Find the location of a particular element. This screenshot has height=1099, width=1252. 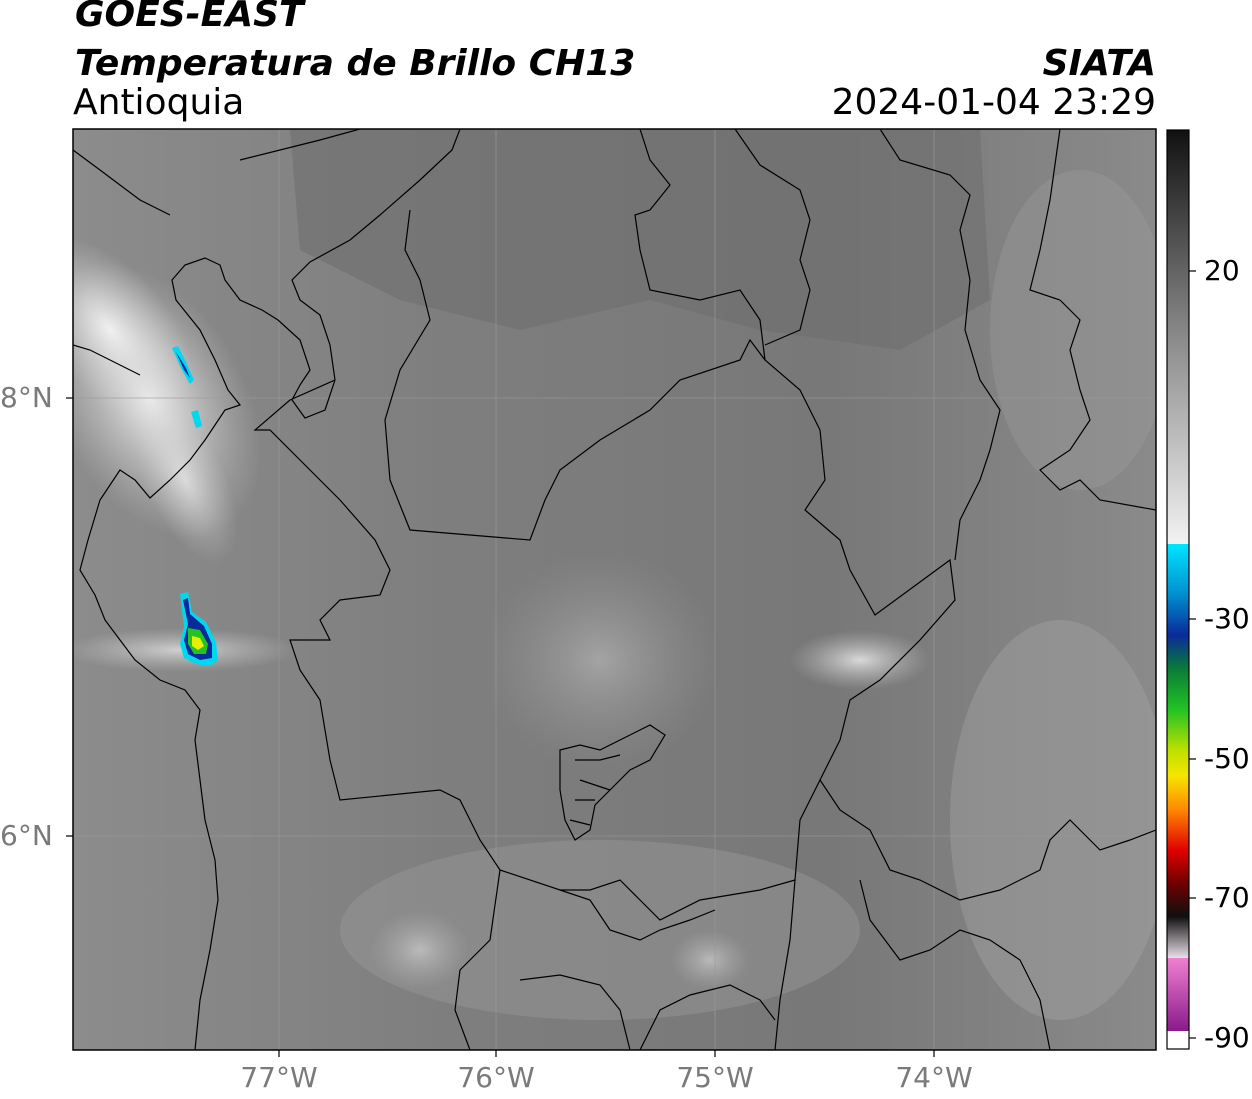

lon-label-75w: 75°W is located at coordinates (715, 1077).